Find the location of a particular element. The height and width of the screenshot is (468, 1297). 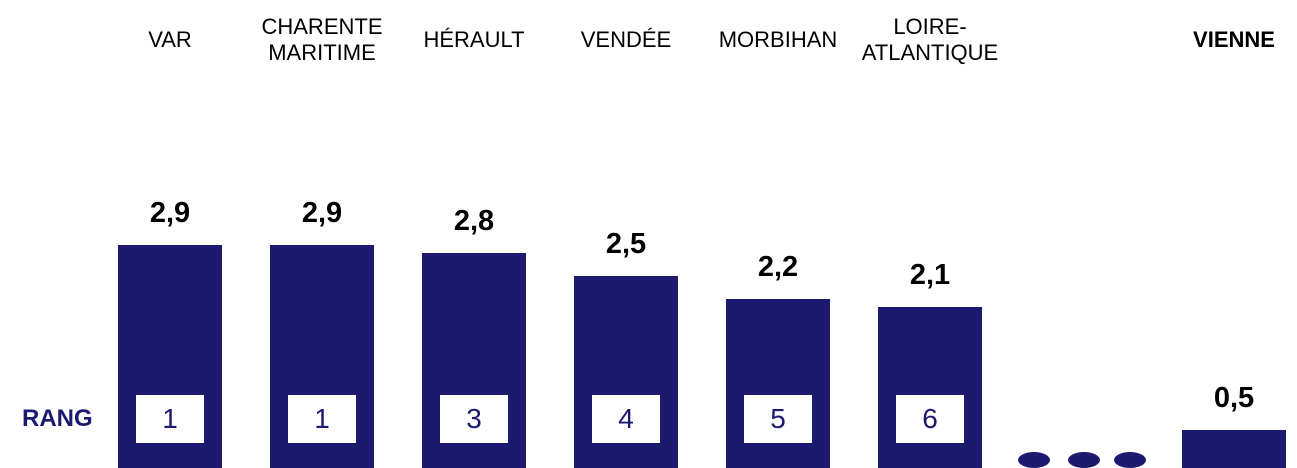

rank-box: 5 is located at coordinates (778, 419).